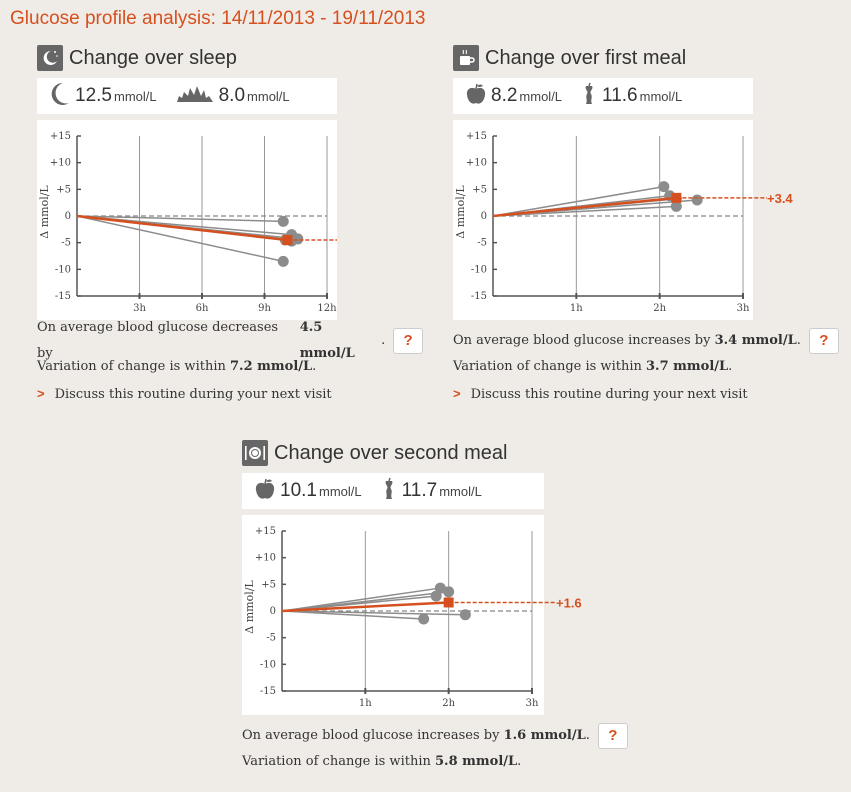 The width and height of the screenshot is (851, 792). I want to click on x-tick-label: 12h, so click(327, 308).